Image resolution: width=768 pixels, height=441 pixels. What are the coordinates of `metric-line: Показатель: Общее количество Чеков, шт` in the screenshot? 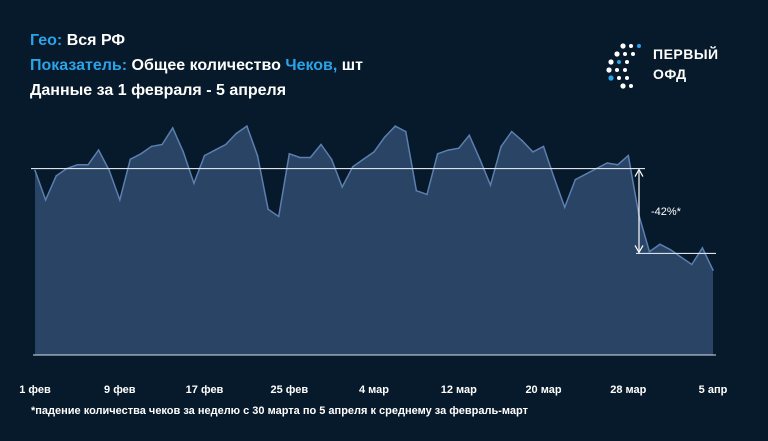 It's located at (196, 65).